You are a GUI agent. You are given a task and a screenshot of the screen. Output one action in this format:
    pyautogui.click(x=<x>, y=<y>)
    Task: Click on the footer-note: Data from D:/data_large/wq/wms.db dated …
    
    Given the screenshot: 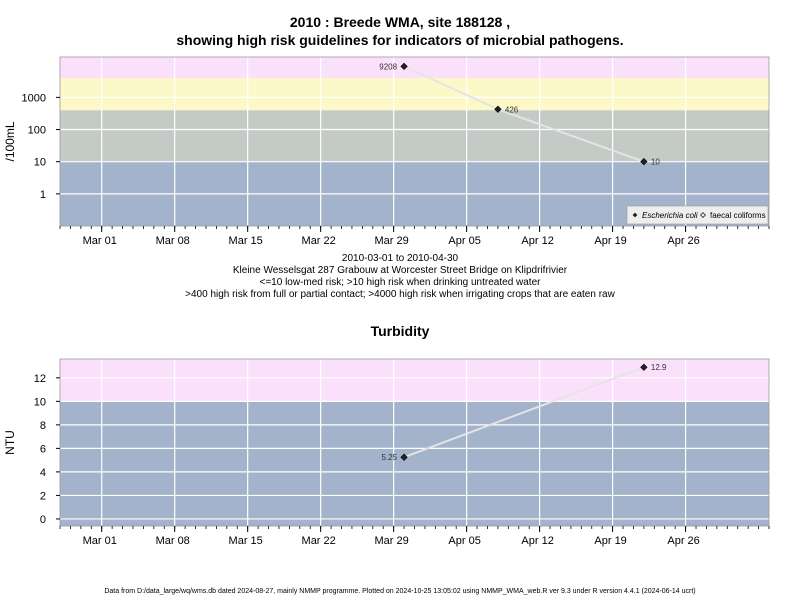 What is the action you would take?
    pyautogui.click(x=400, y=591)
    